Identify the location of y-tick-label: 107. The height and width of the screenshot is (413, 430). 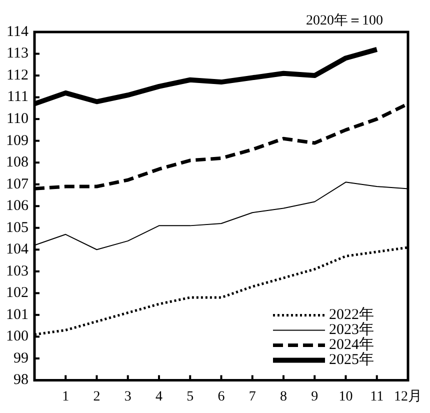
(17, 184).